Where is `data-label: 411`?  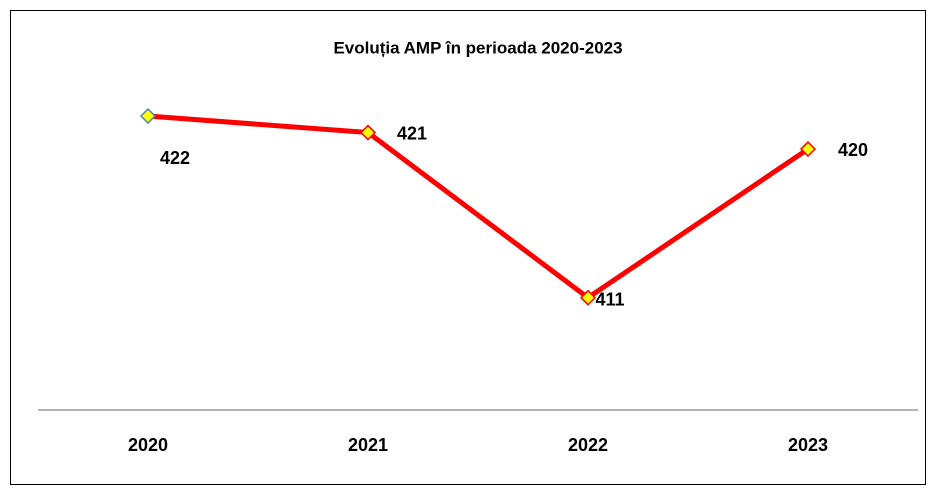
data-label: 411 is located at coordinates (609, 299).